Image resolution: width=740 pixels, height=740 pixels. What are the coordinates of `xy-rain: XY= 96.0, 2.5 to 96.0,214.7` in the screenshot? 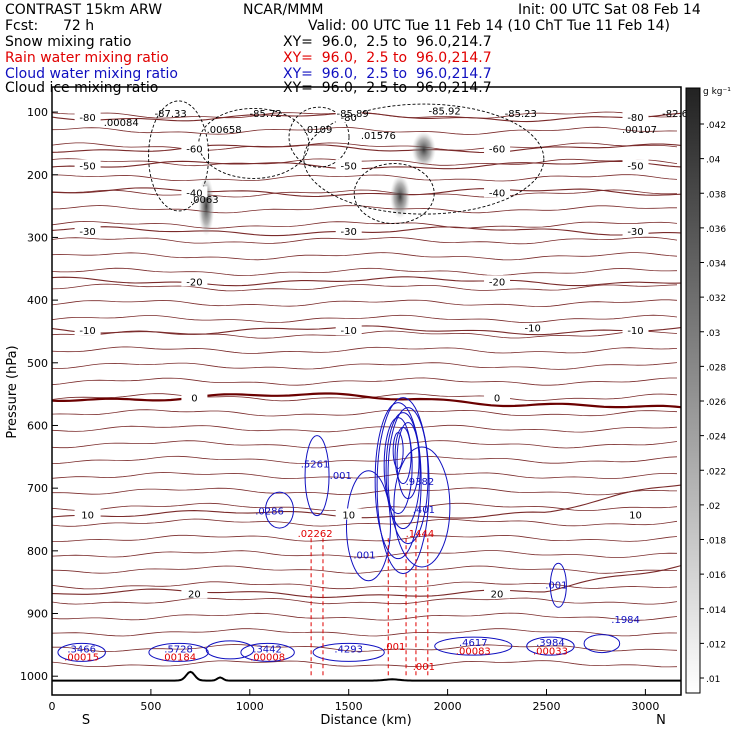 It's located at (387, 58).